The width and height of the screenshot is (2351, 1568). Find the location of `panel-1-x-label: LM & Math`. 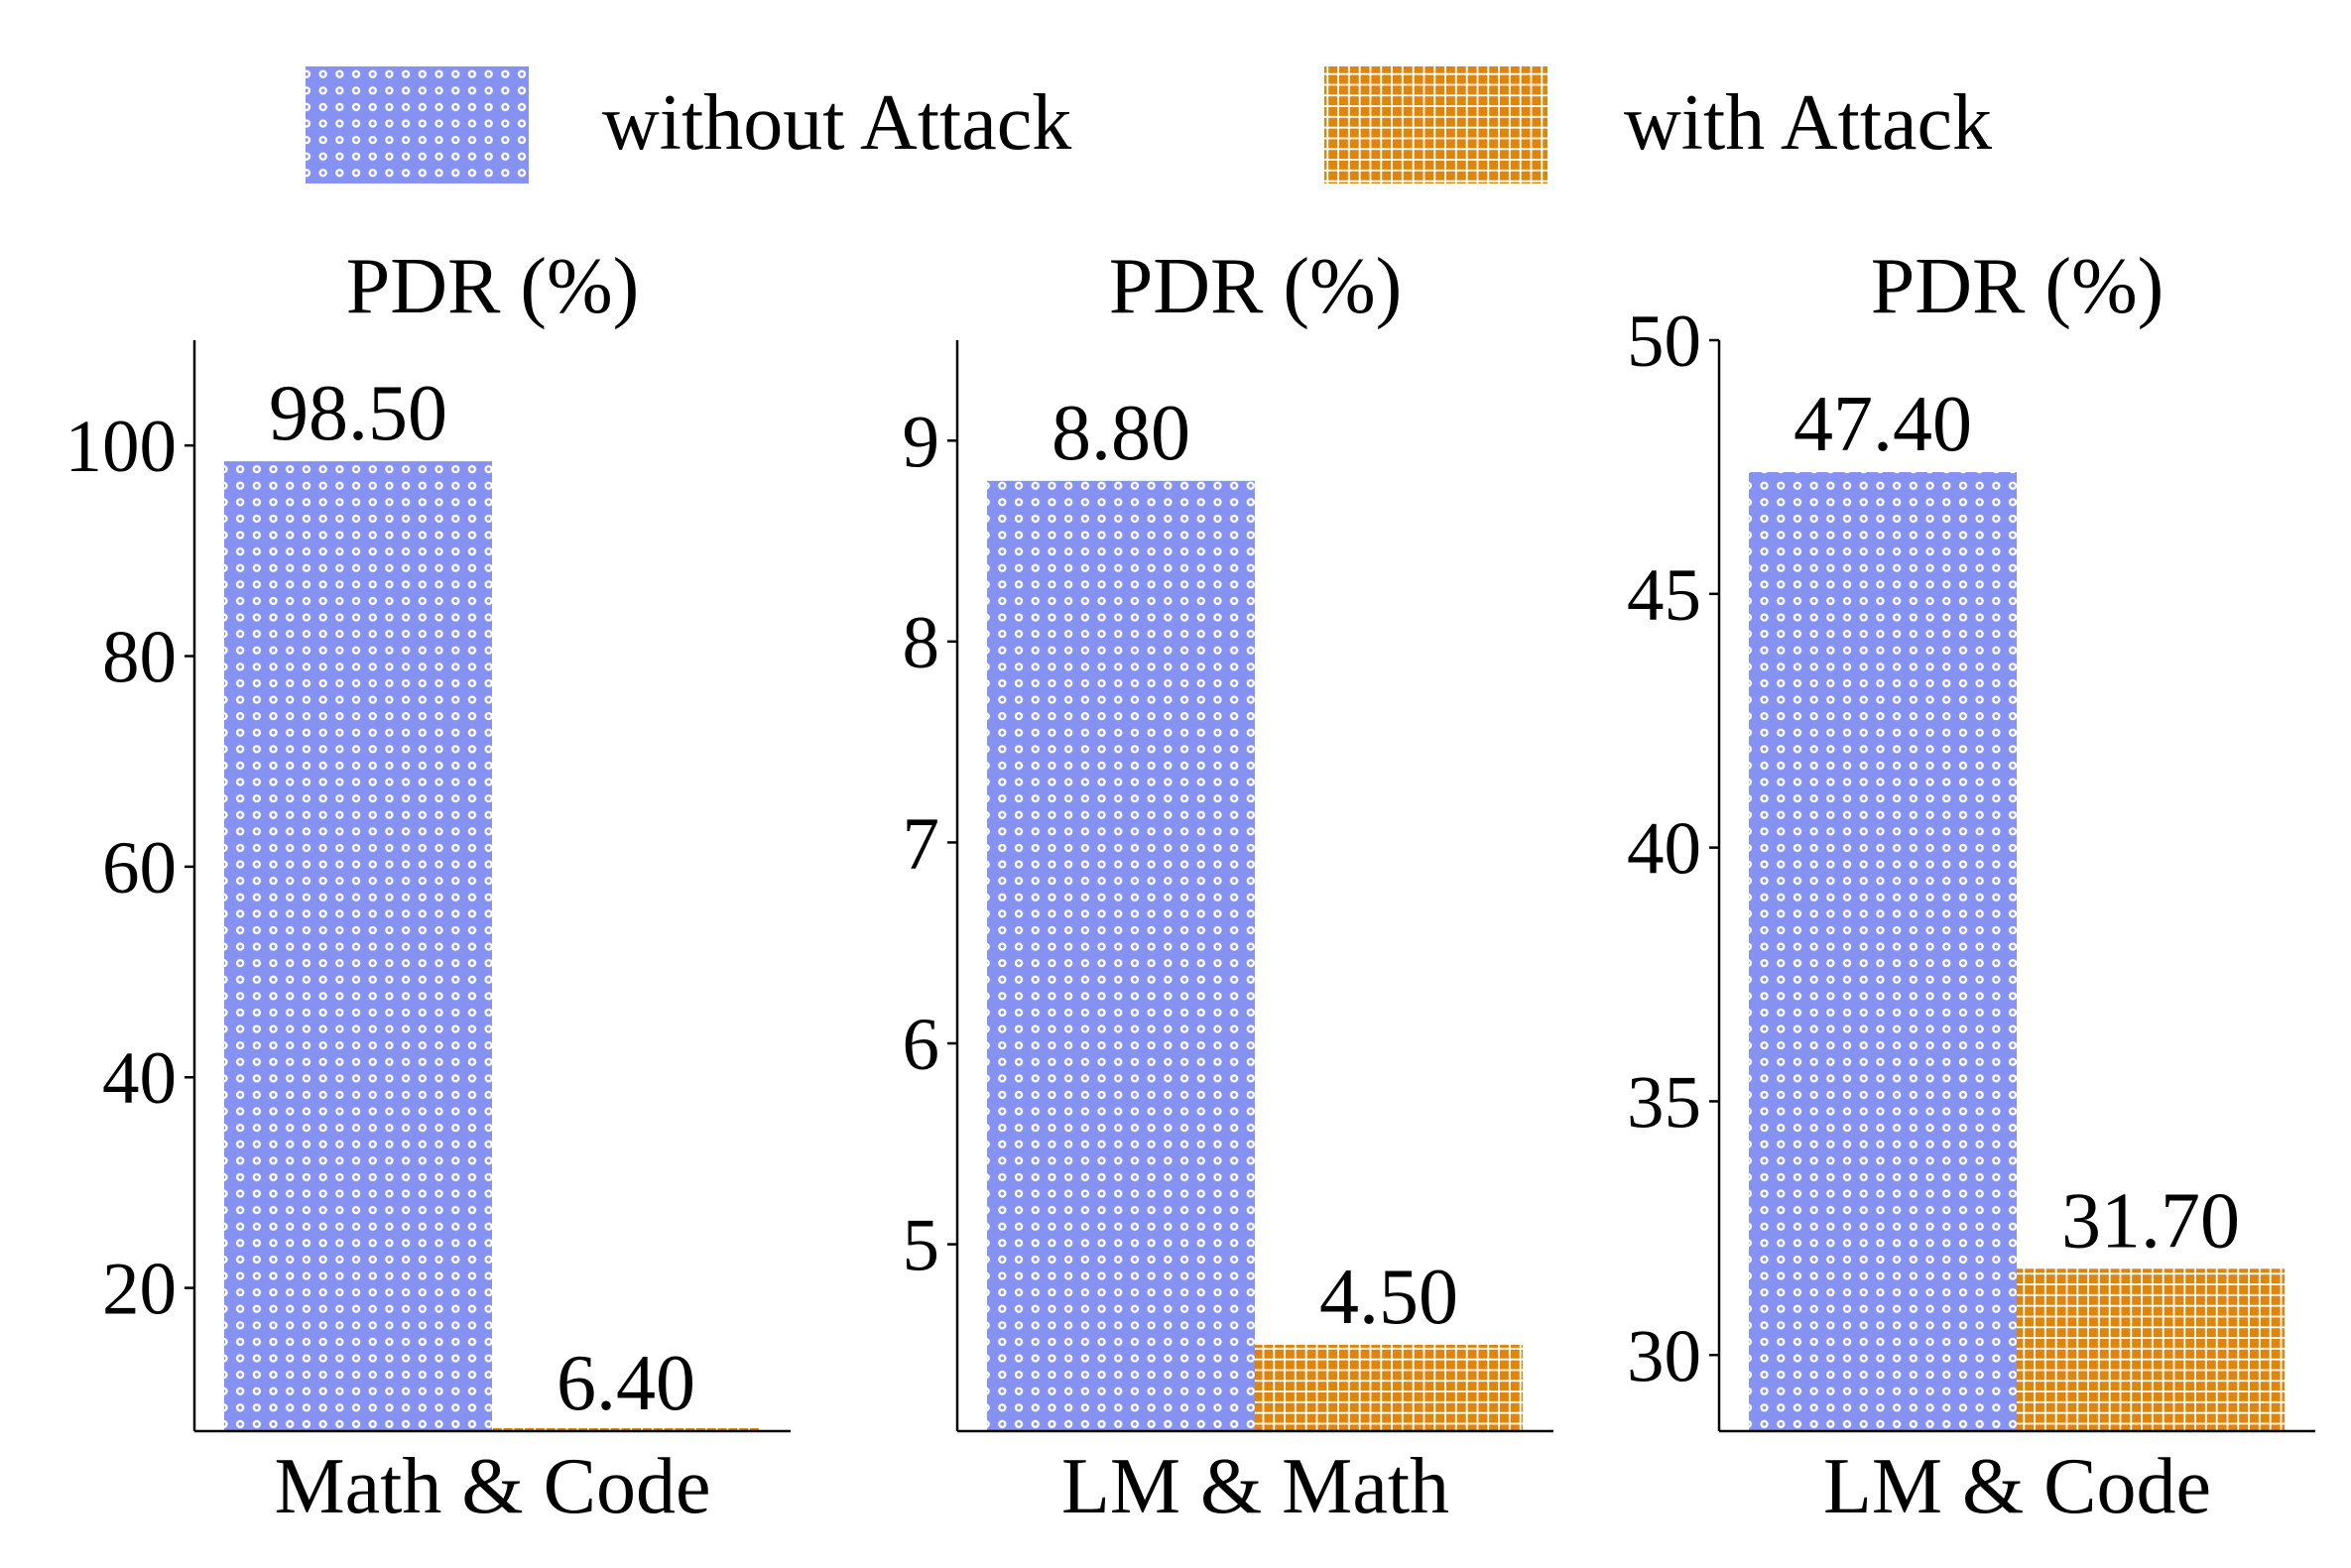

panel-1-x-label: LM & Math is located at coordinates (1255, 1486).